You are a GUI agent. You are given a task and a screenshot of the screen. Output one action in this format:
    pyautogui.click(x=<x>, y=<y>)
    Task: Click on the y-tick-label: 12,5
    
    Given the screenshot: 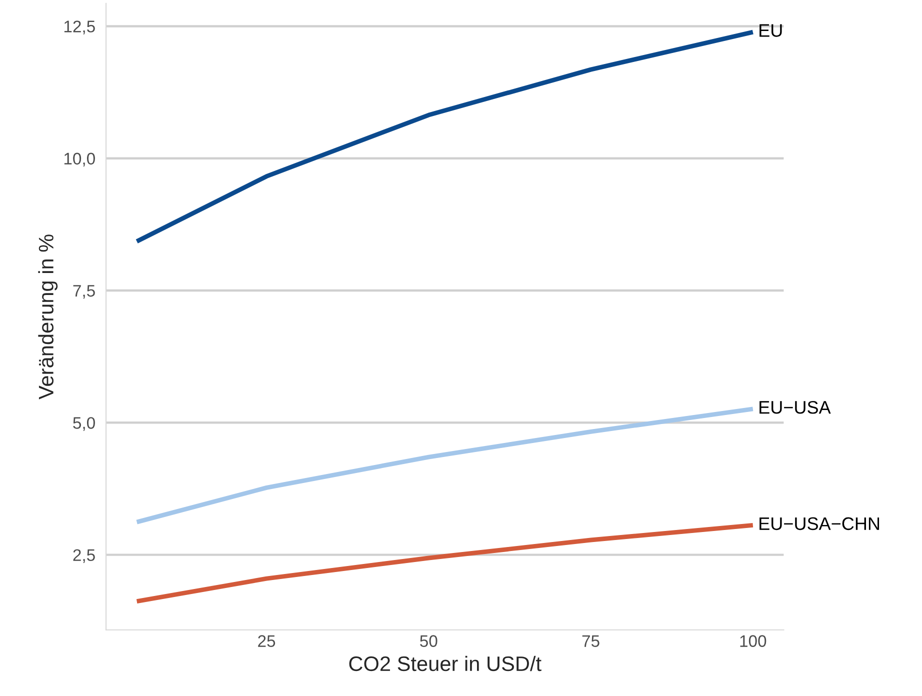 What is the action you would take?
    pyautogui.click(x=79, y=27)
    